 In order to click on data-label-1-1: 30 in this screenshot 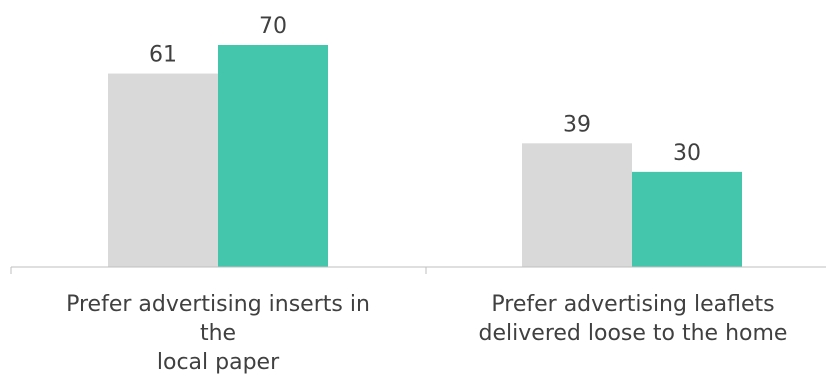, I will do `click(687, 153)`.